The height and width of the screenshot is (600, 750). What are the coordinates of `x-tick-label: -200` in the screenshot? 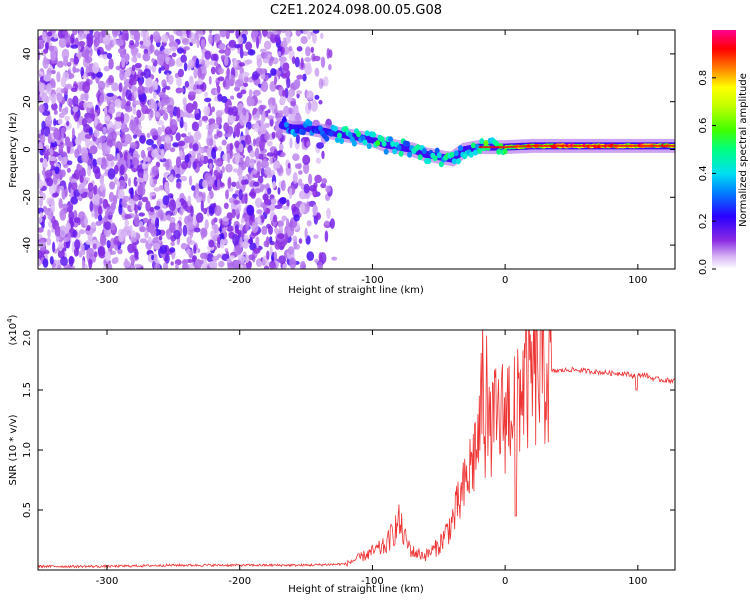 It's located at (239, 581).